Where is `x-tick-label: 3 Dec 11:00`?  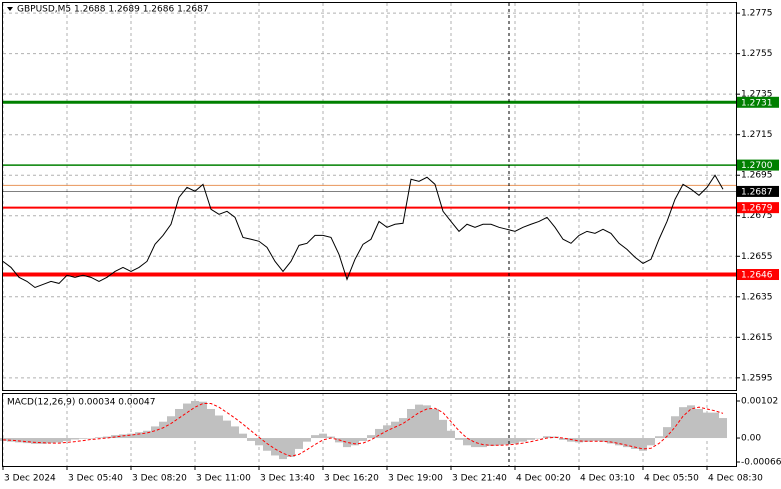 x-tick-label: 3 Dec 11:00 is located at coordinates (223, 479).